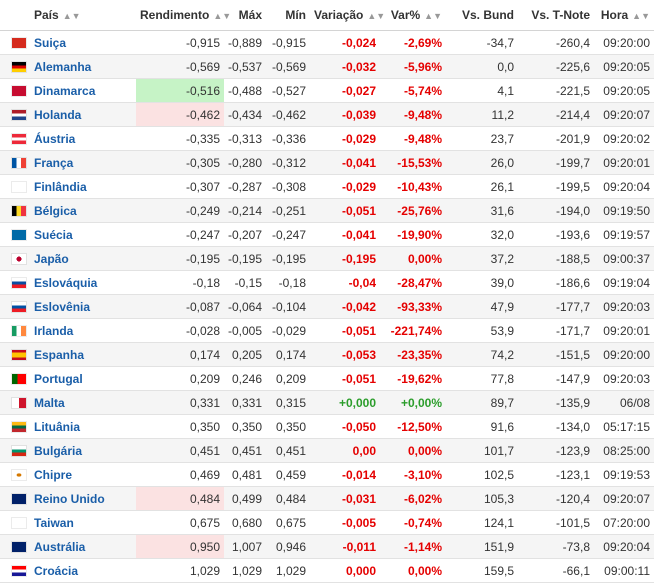 The height and width of the screenshot is (584, 656). Describe the element at coordinates (46, 15) in the screenshot. I see `column-header-label: País` at that location.